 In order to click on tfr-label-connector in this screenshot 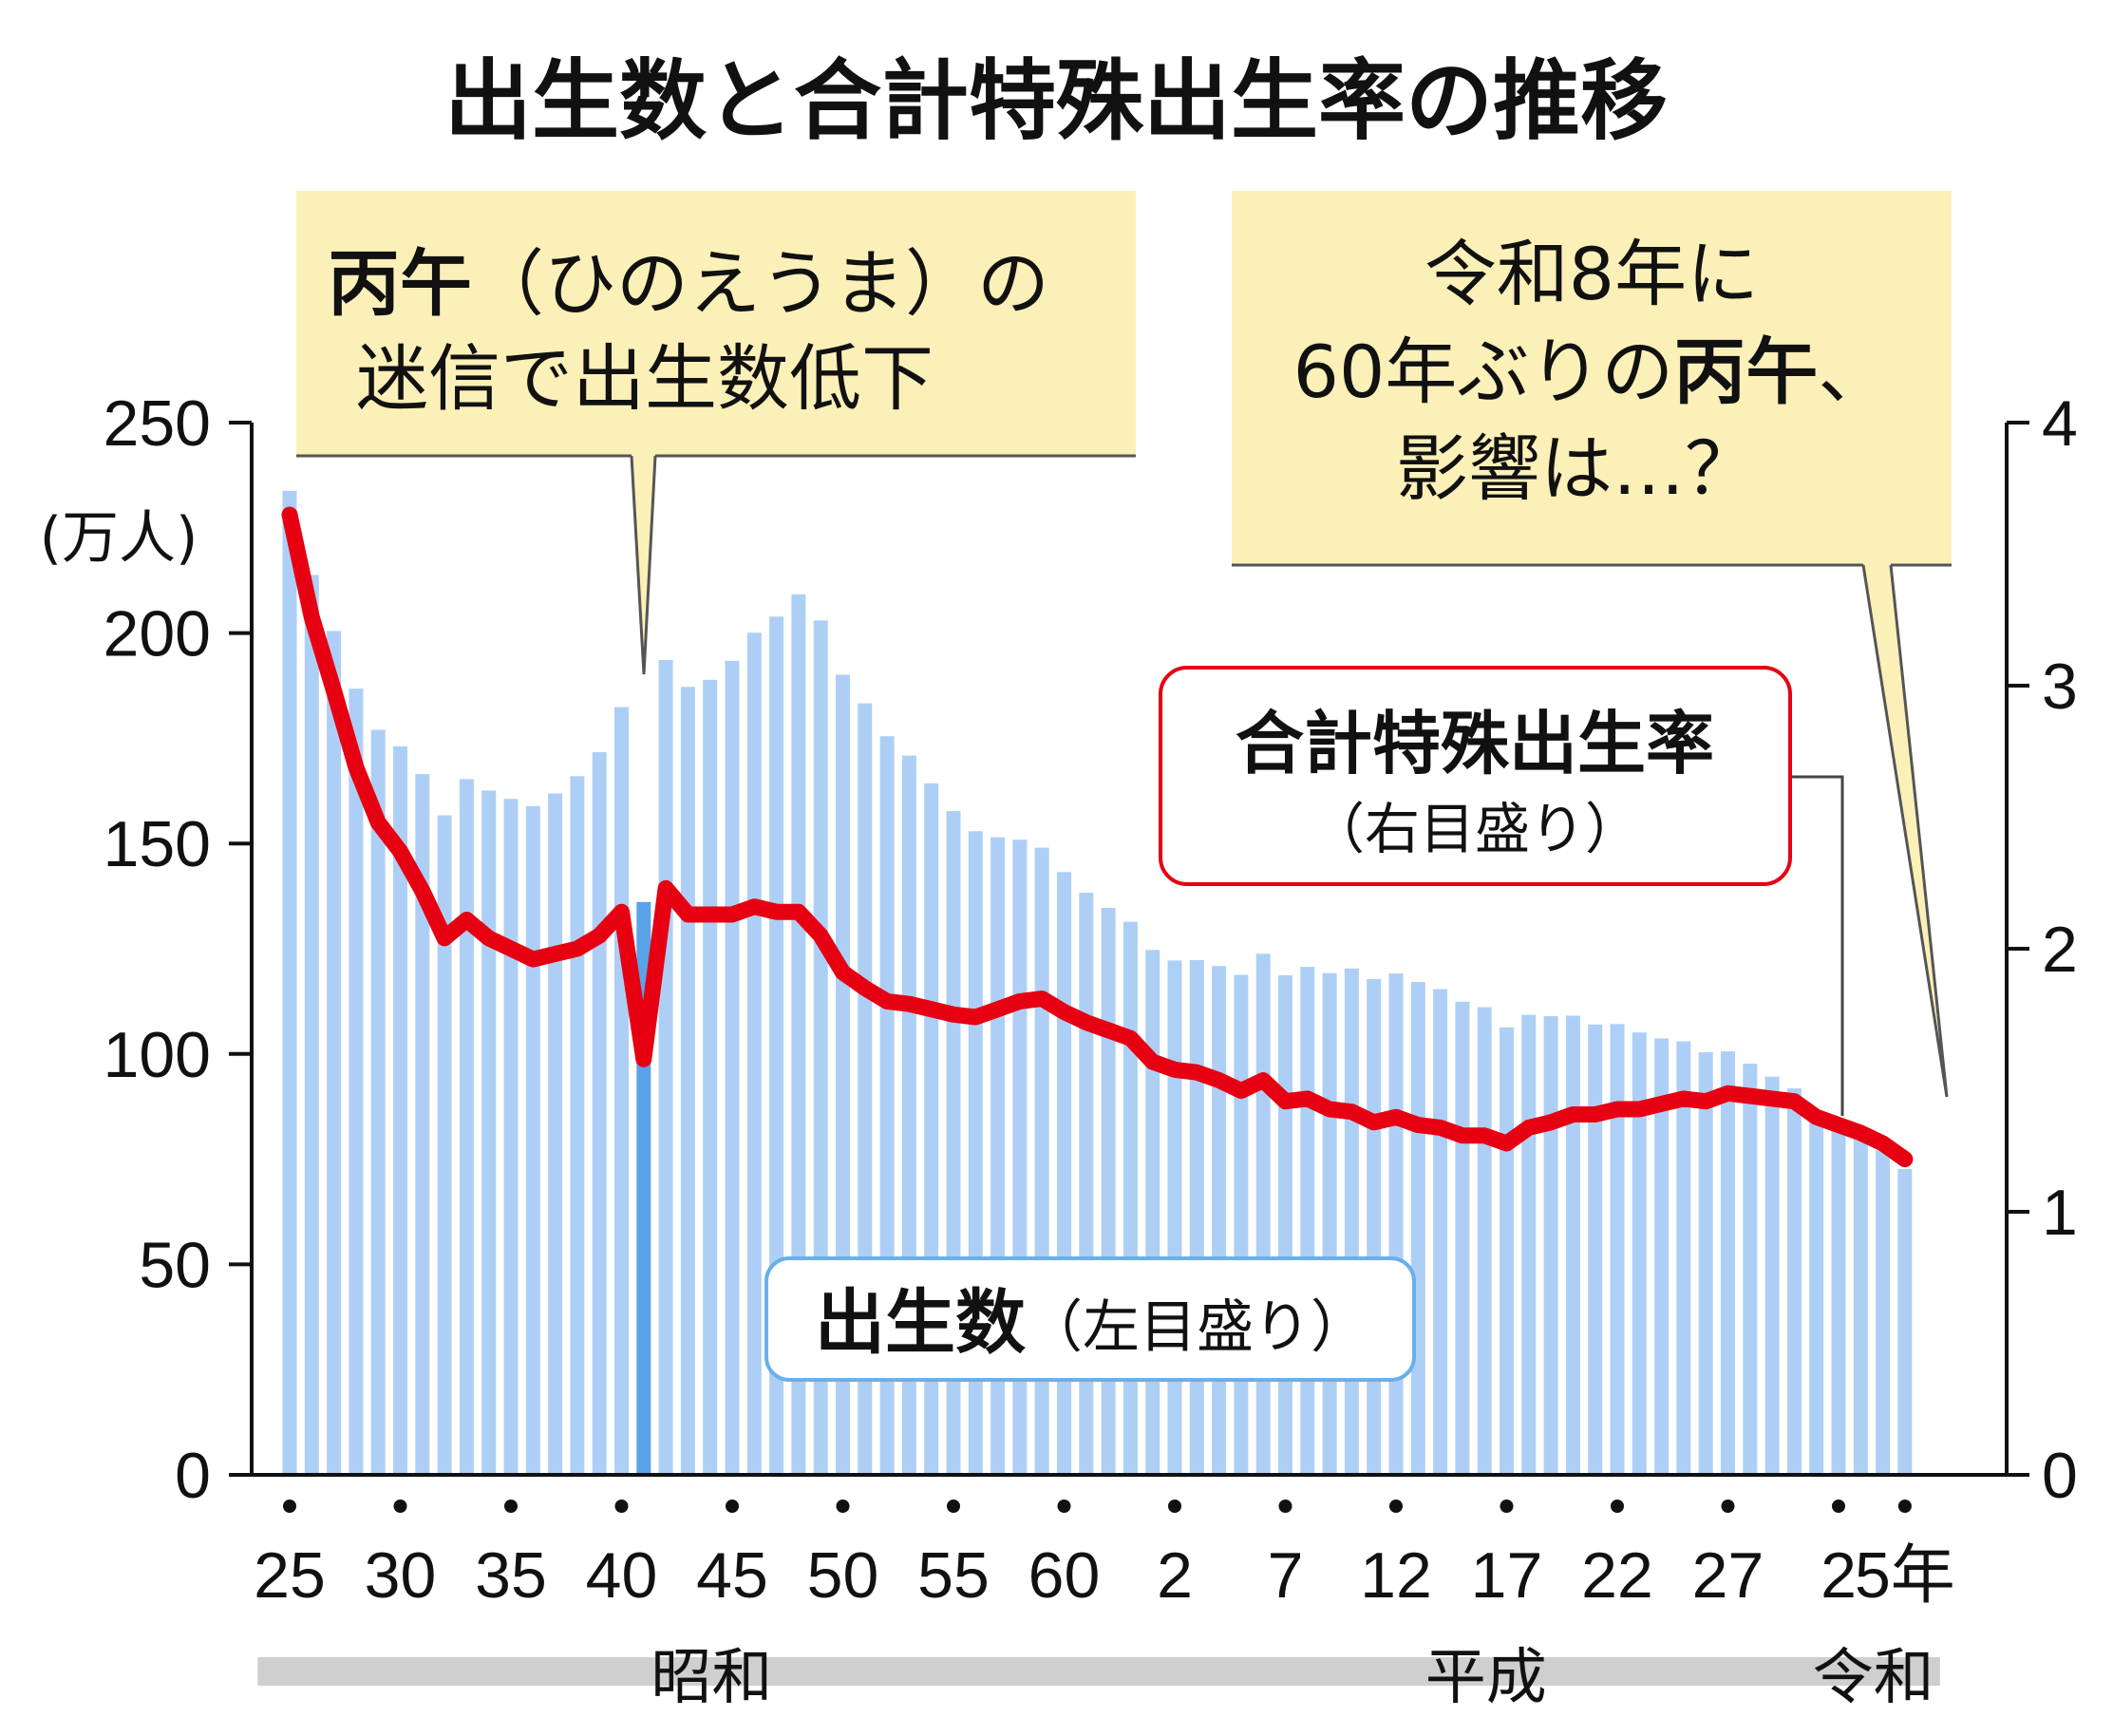, I will do `click(1817, 945)`.